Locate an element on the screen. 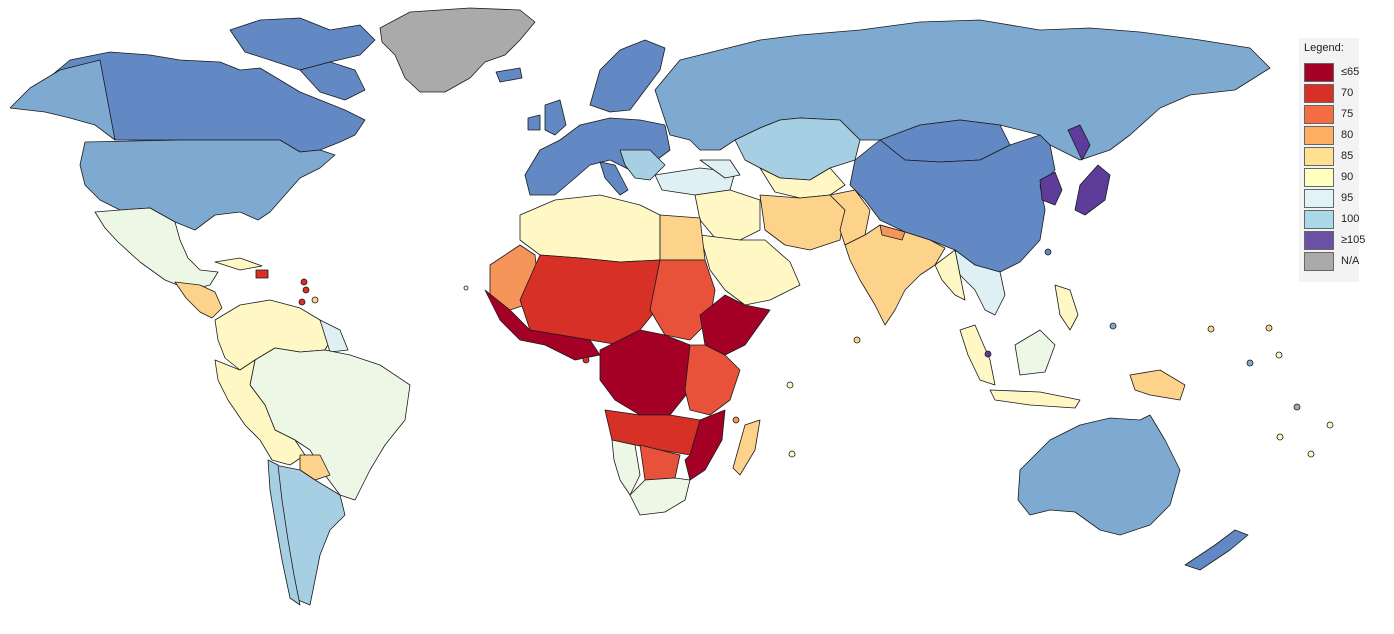 Image resolution: width=1394 pixels, height=634 pixels. region-central-africa is located at coordinates (645, 372).